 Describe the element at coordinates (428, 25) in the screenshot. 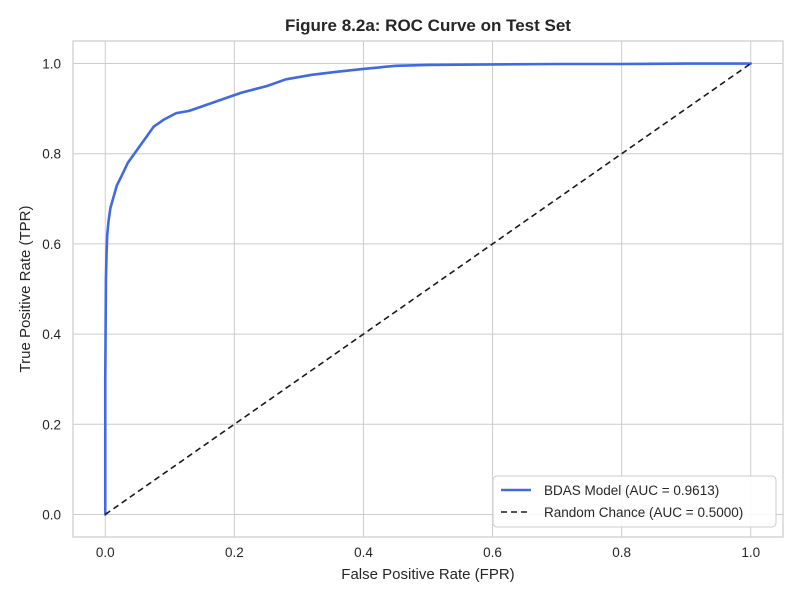

I see `chart-title: Figure 8.2a: ROC Curve on Test Set` at that location.